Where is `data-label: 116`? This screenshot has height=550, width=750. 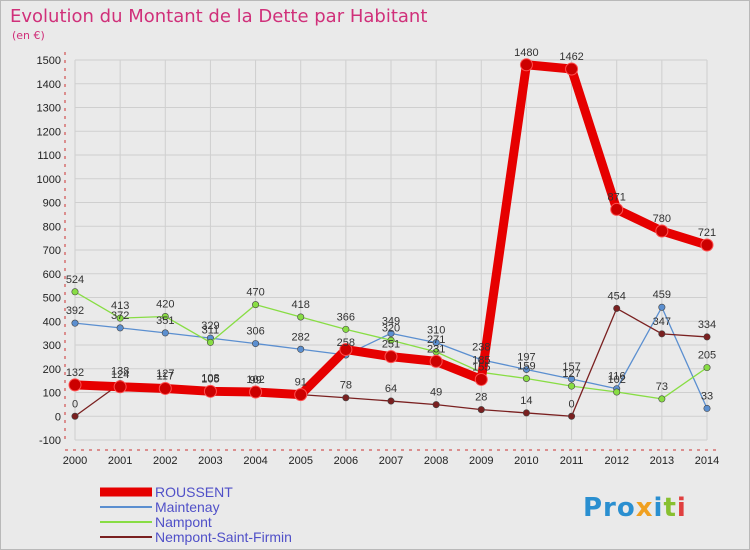 data-label: 116 is located at coordinates (617, 377).